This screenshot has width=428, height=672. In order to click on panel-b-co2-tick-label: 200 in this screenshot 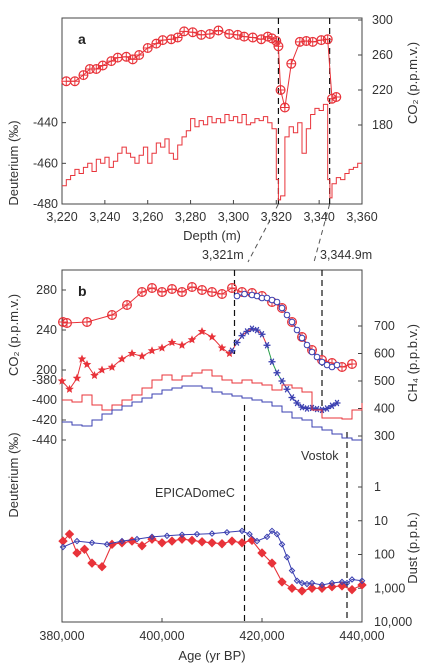, I will do `click(46, 370)`.